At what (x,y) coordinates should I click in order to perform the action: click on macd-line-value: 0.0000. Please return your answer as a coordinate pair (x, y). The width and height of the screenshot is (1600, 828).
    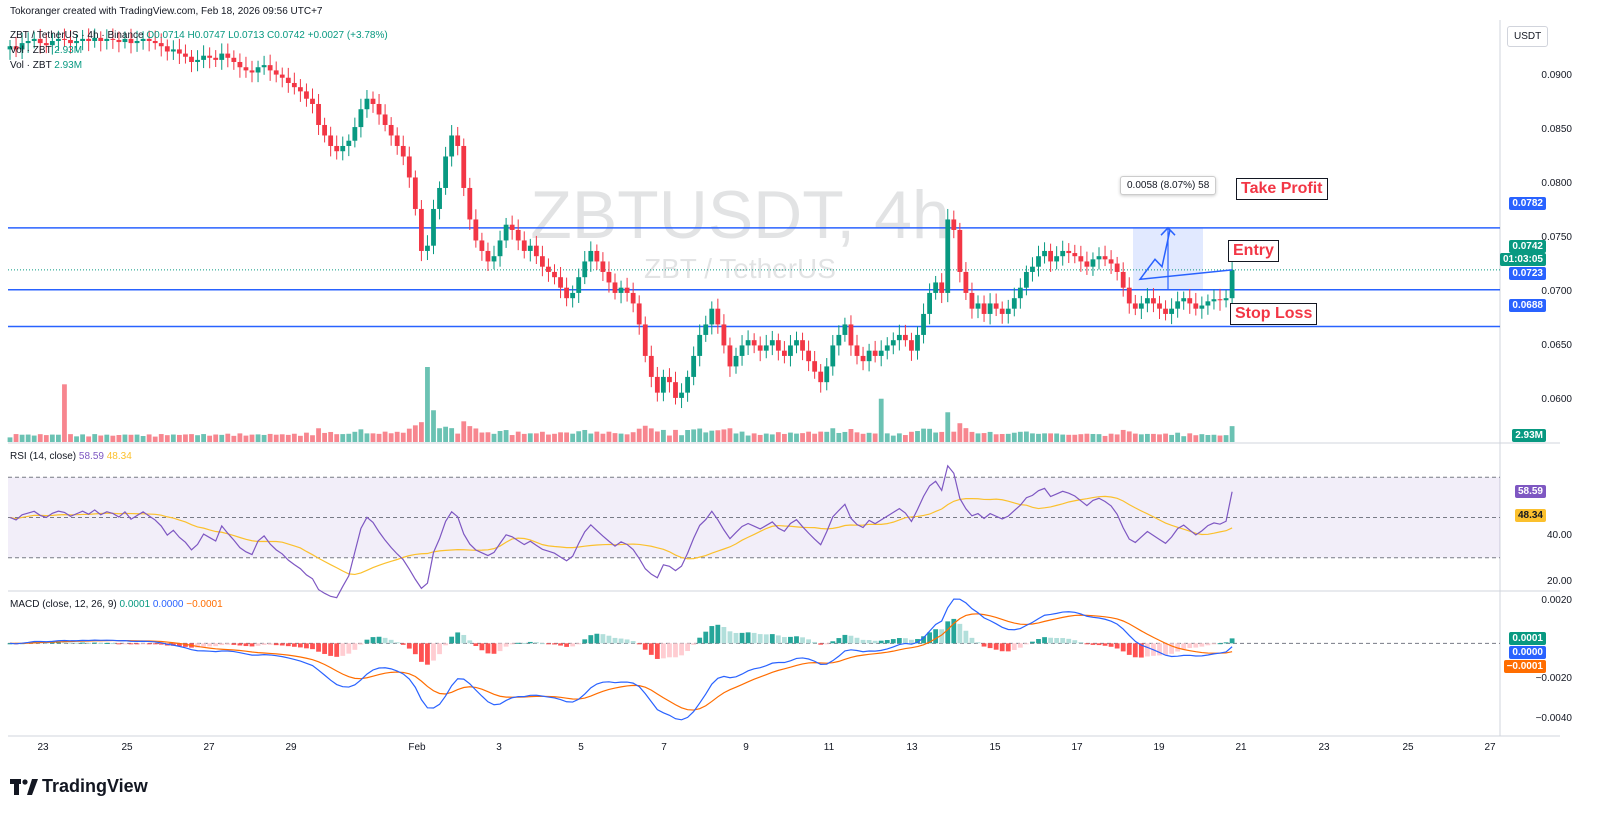
    Looking at the image, I should click on (168, 604).